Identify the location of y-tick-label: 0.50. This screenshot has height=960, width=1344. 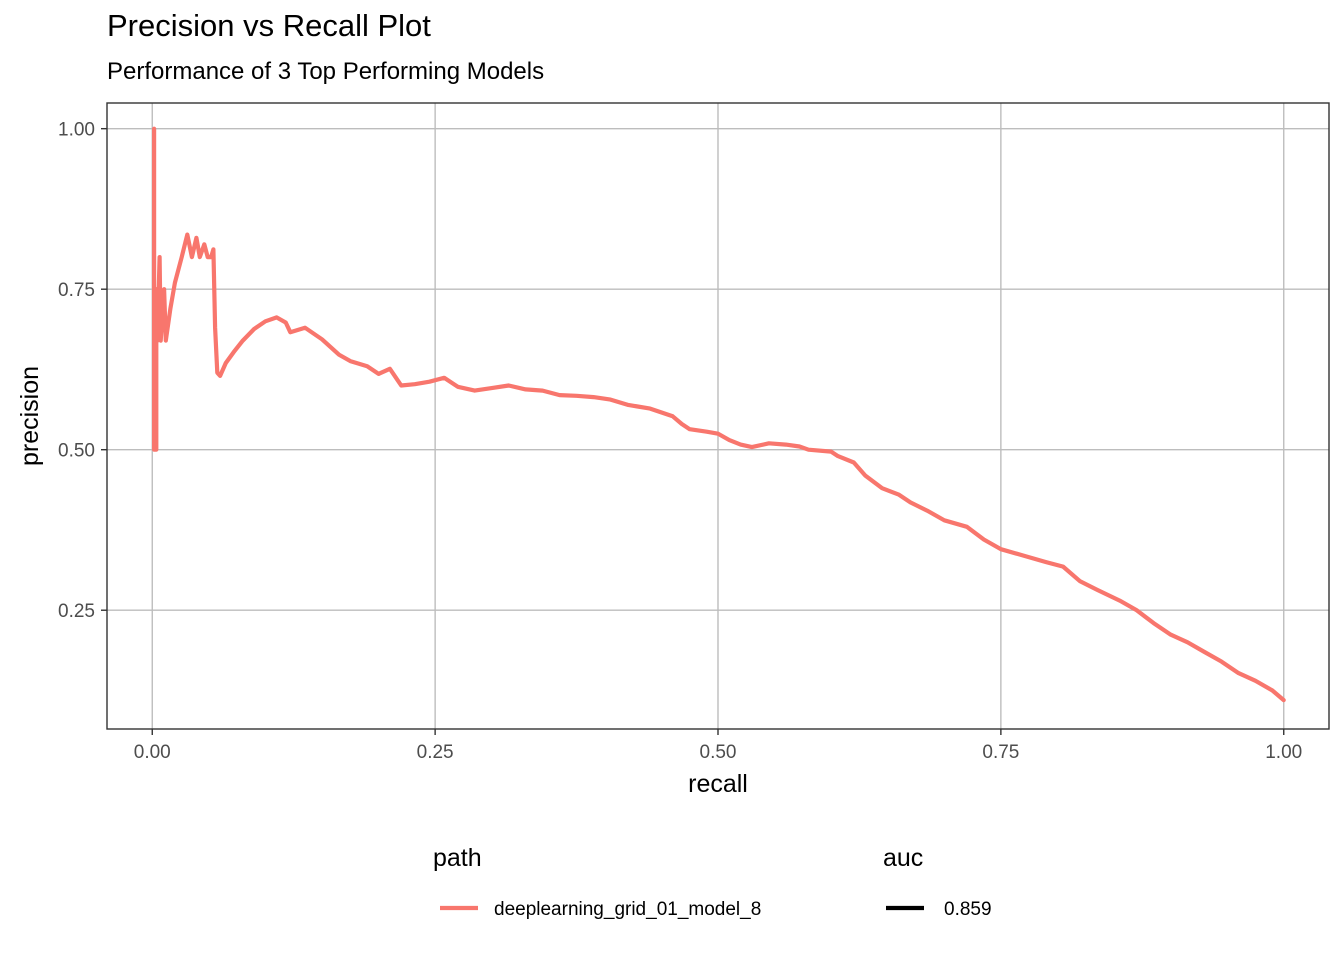
(76, 451).